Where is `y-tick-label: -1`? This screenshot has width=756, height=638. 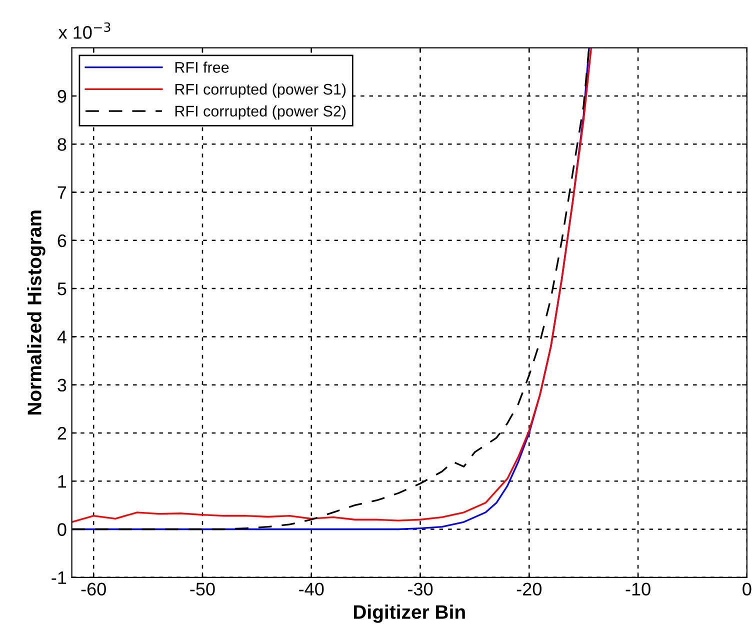 y-tick-label: -1 is located at coordinates (59, 578).